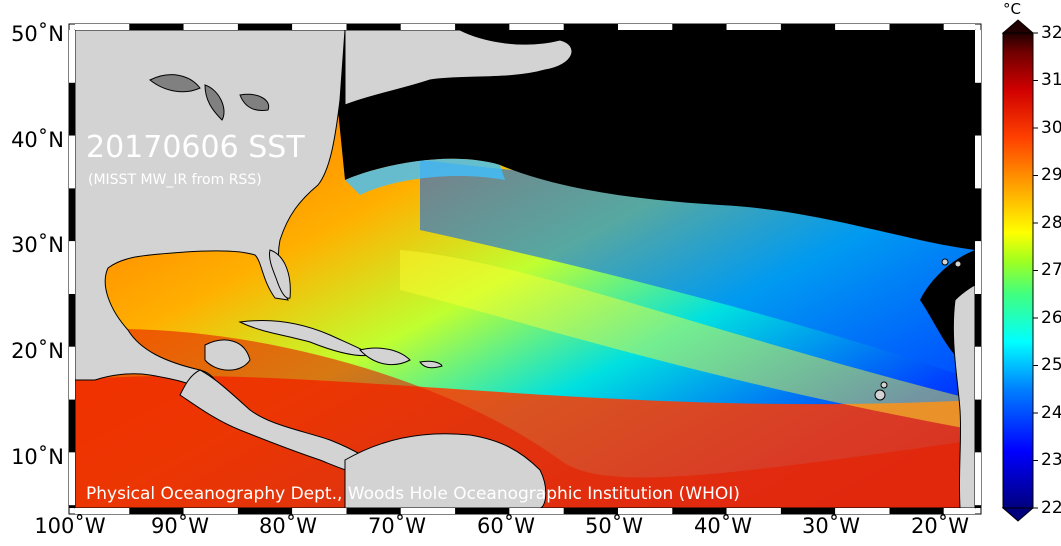 Image resolution: width=1061 pixels, height=546 pixels. Describe the element at coordinates (831, 526) in the screenshot. I see `lon-label-30w: 30˚W` at that location.